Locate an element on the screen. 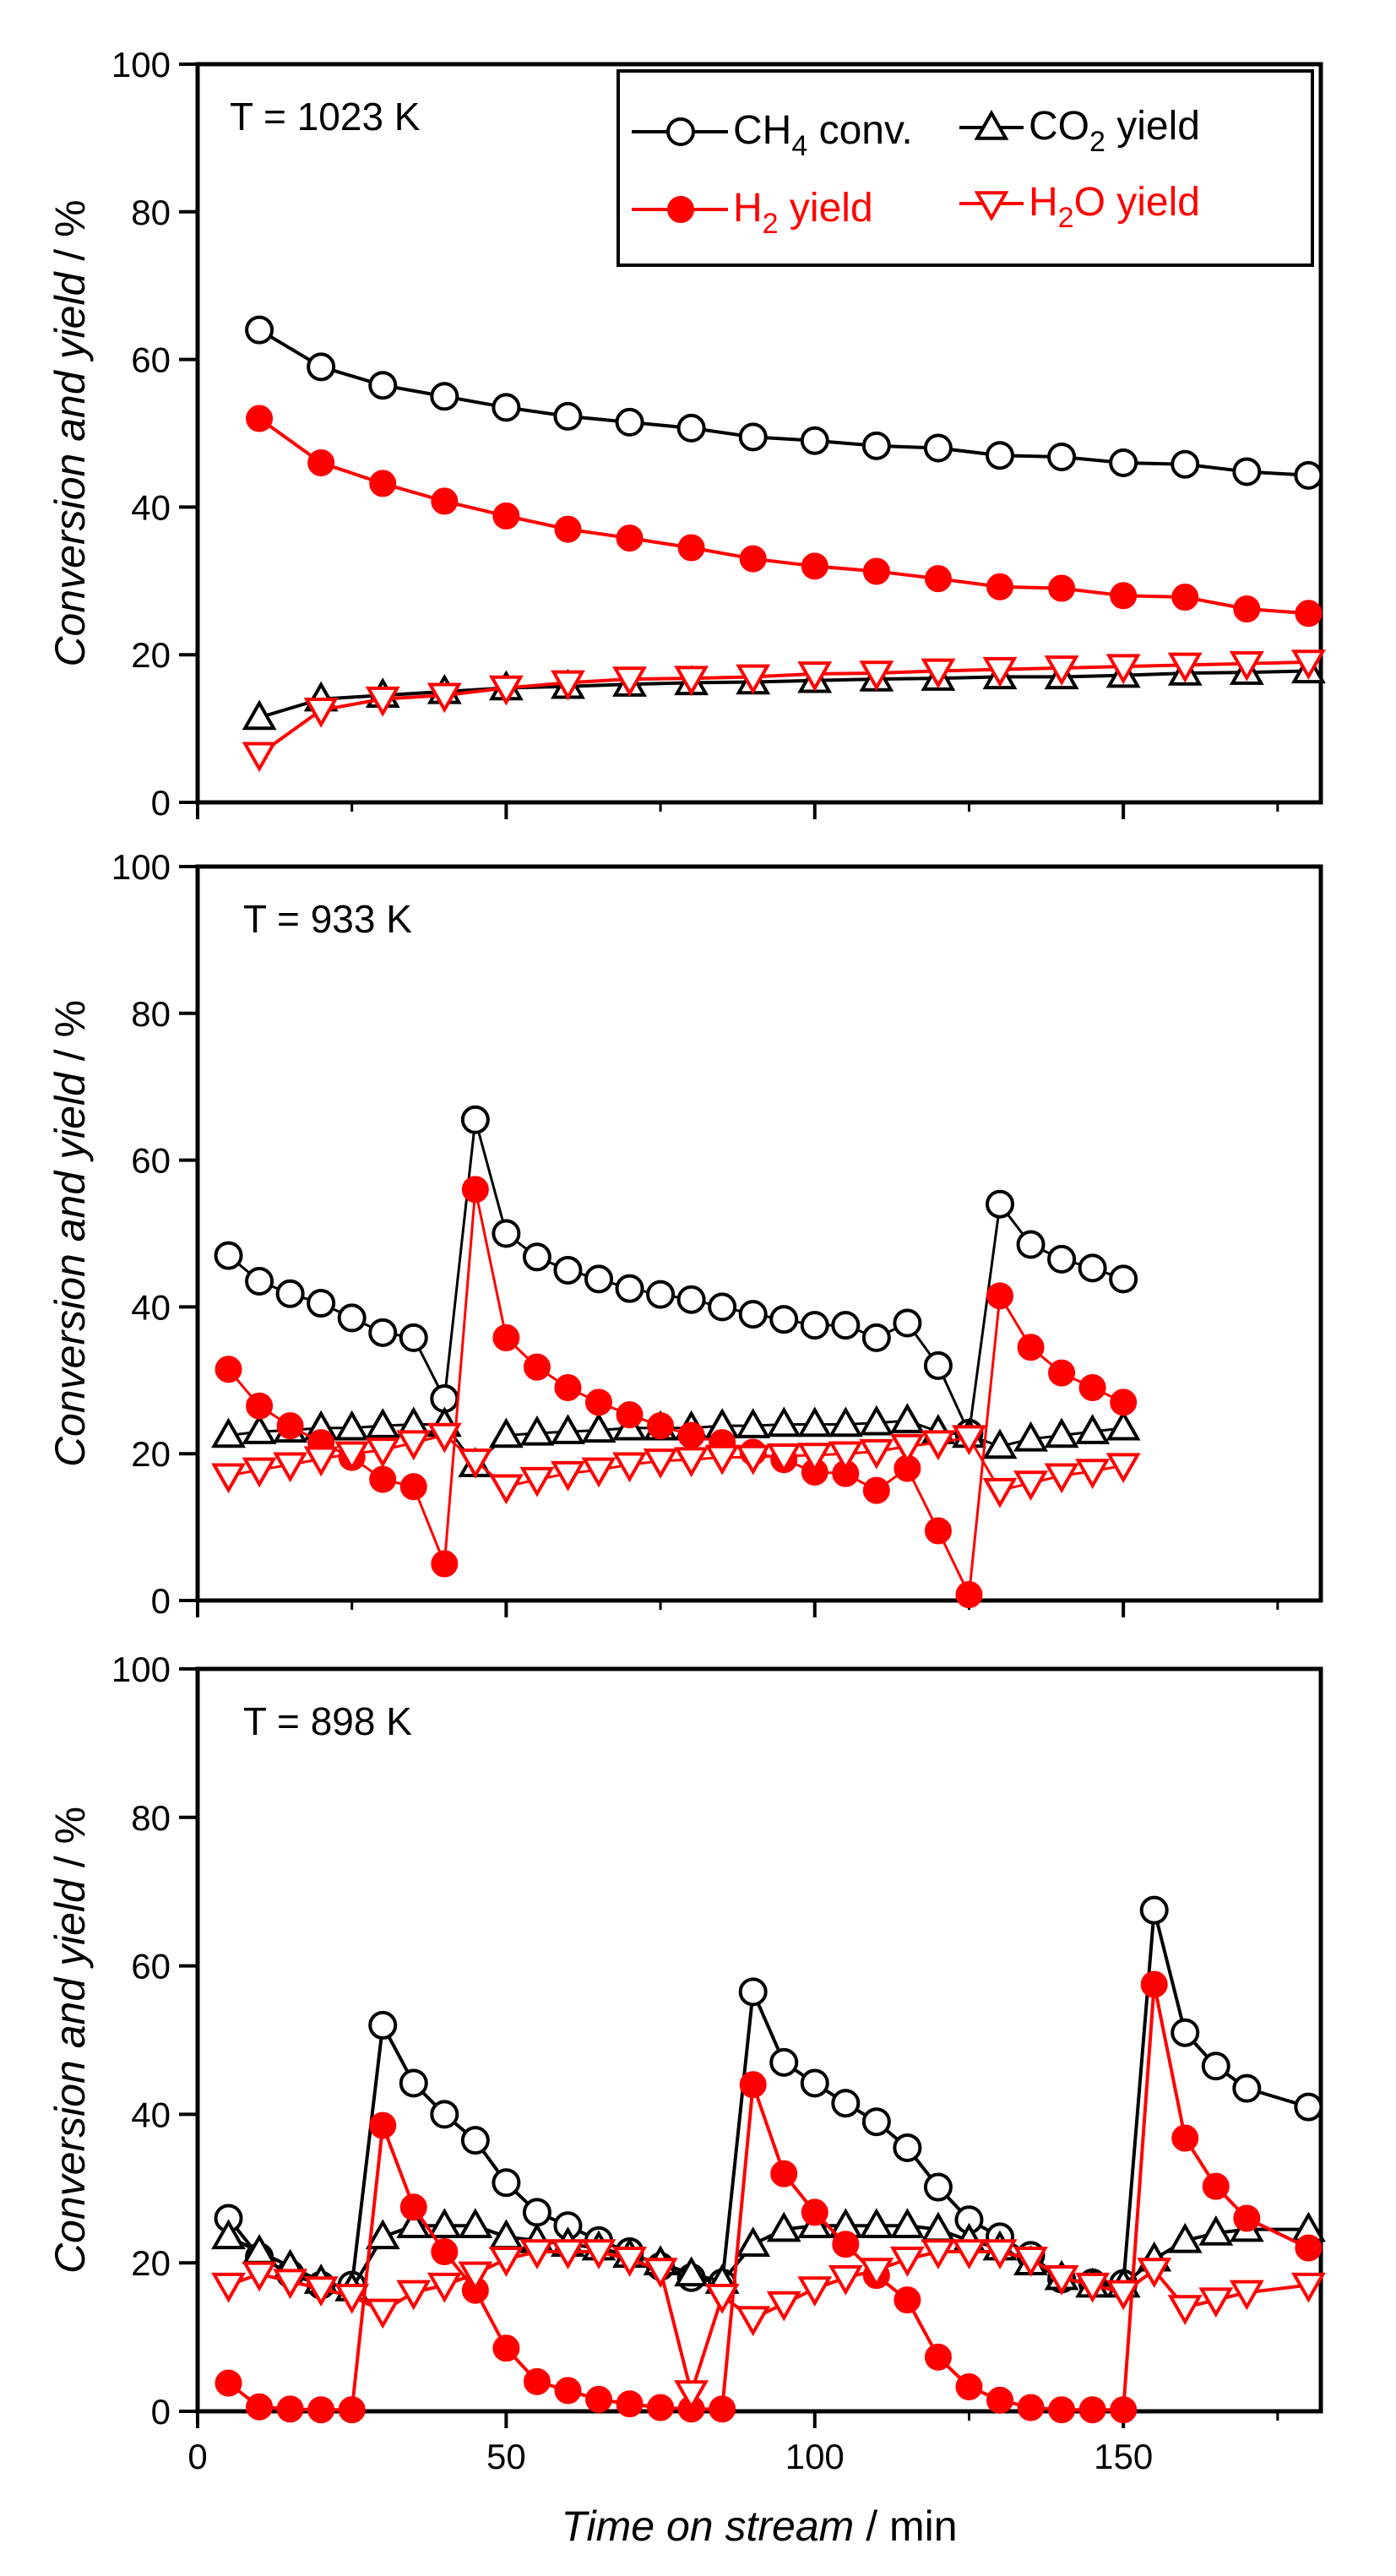 The height and width of the screenshot is (2576, 1396). x-tick-label: 150 is located at coordinates (1123, 2456).